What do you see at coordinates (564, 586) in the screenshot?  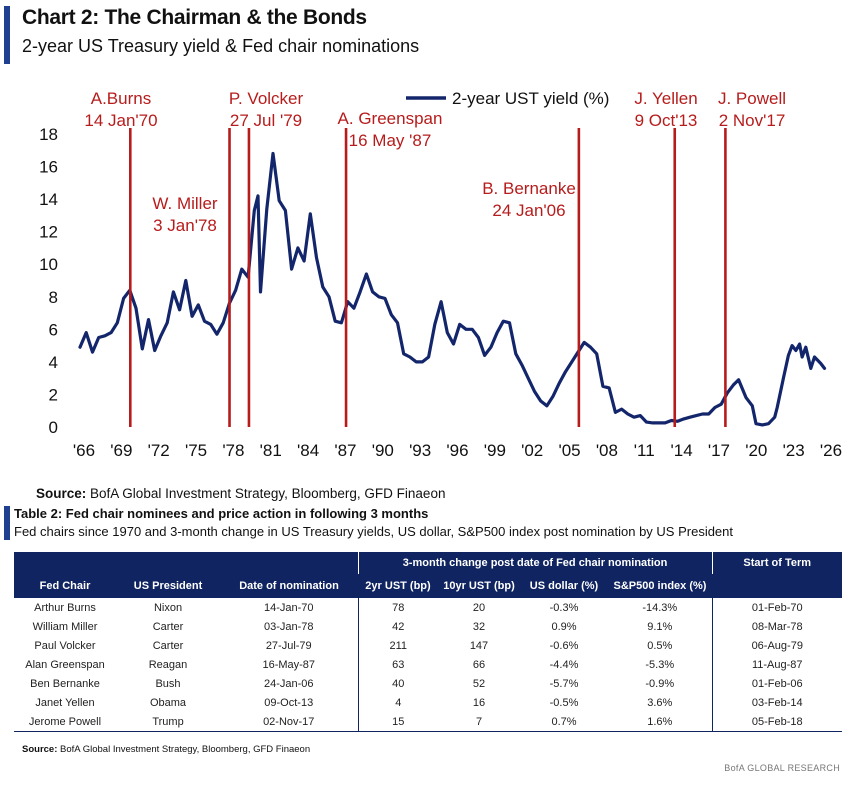 I see `col-header-usd: US dollar (%)` at bounding box center [564, 586].